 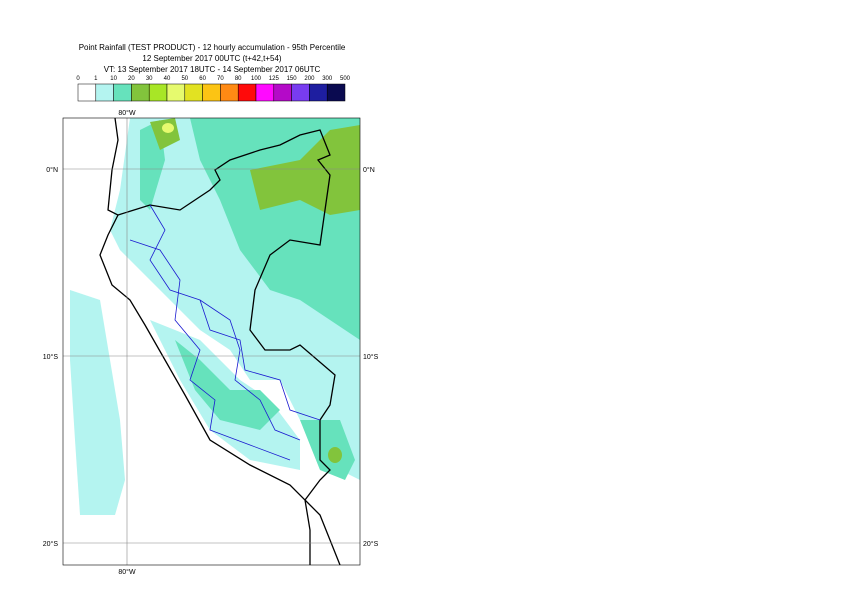 What do you see at coordinates (256, 79) in the screenshot?
I see `legend-label: 100` at bounding box center [256, 79].